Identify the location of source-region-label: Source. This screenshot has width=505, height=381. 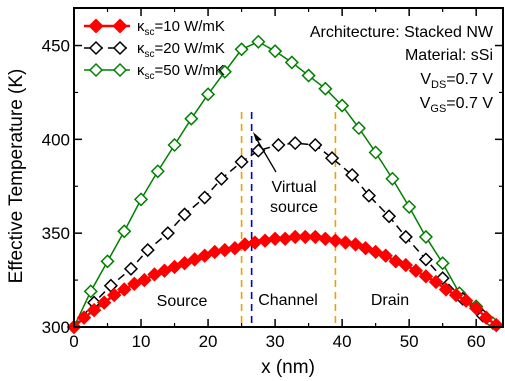
(182, 301).